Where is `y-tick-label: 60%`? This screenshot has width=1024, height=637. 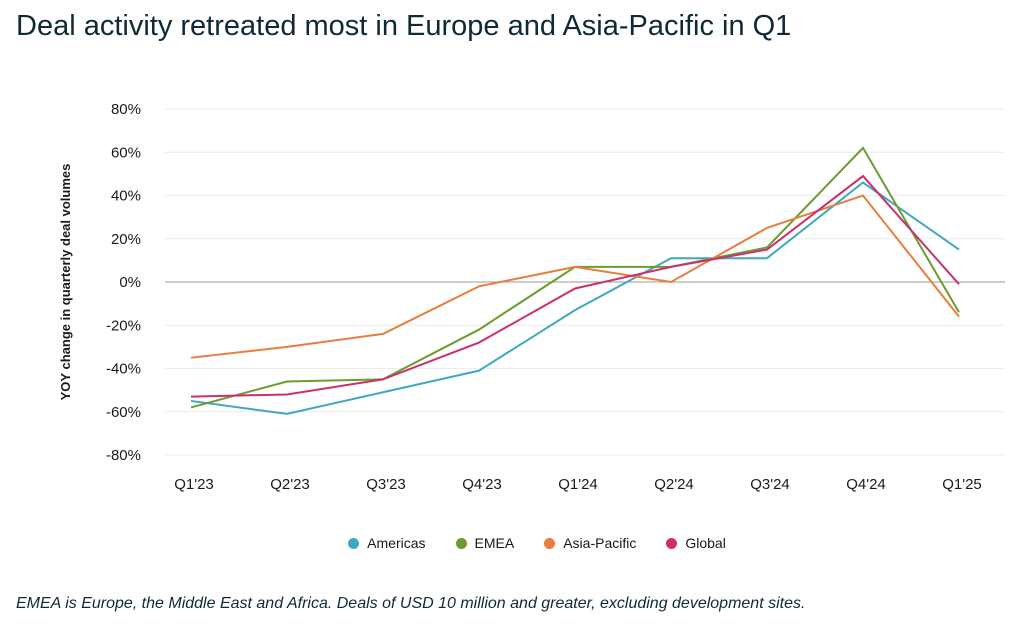
y-tick-label: 60% is located at coordinates (126, 152).